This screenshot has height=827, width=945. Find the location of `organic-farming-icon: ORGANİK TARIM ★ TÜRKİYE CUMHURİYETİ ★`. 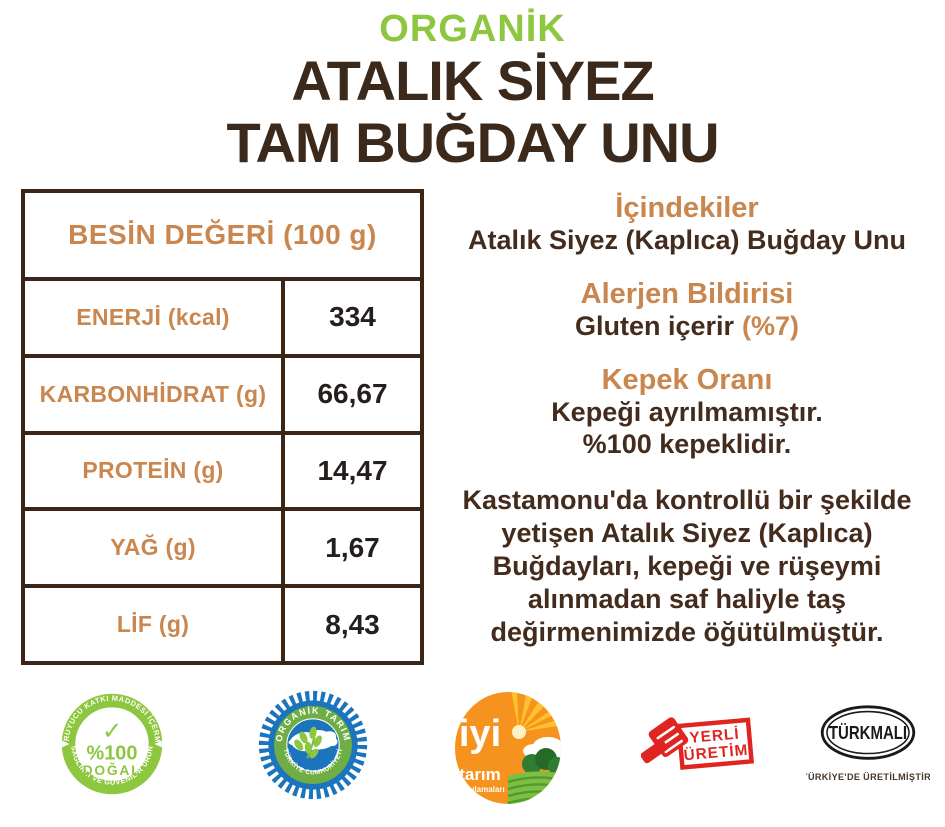

organic-farming-icon: ORGANİK TARIM ★ TÜRKİYE CUMHURİYETİ ★ is located at coordinates (312, 744).